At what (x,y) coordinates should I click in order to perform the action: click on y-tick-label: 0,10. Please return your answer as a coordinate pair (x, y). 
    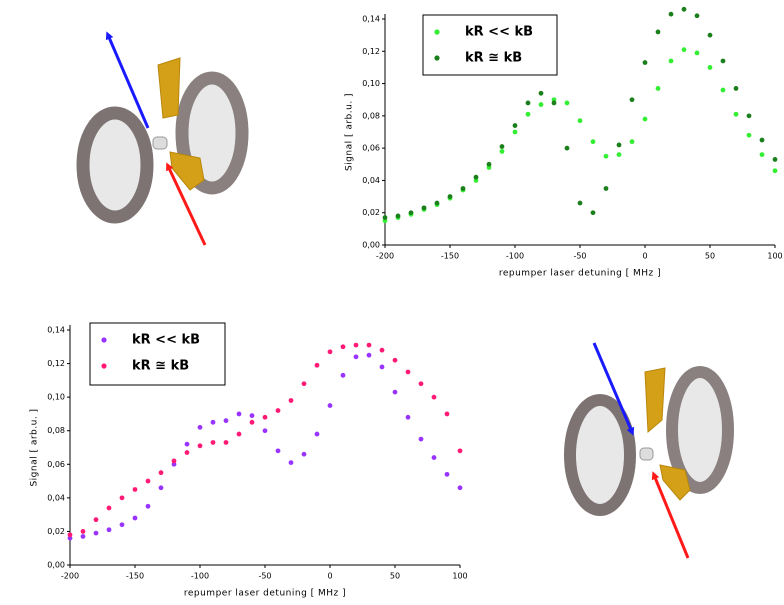
    Looking at the image, I should click on (371, 83).